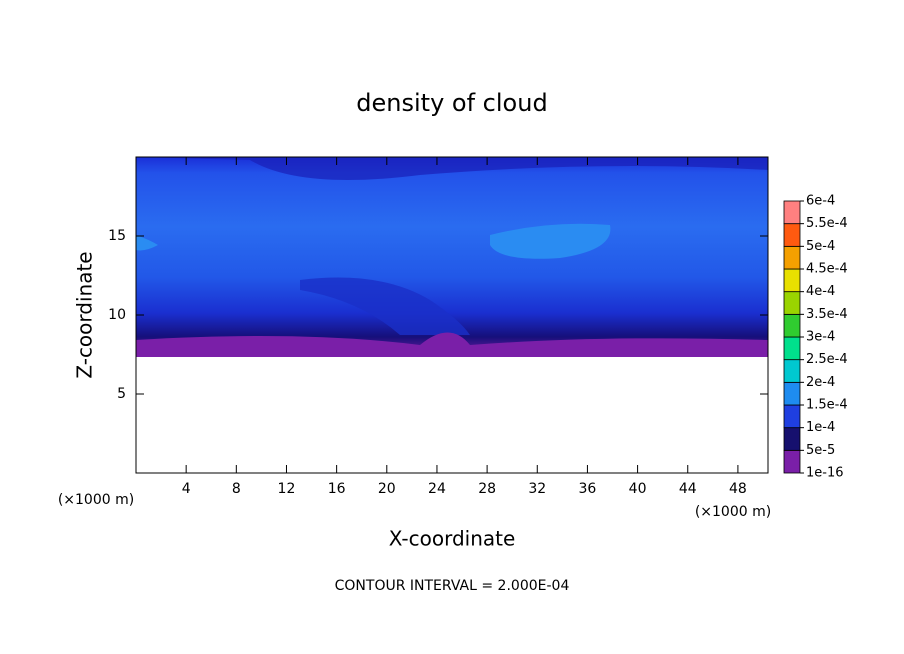 This screenshot has width=904, height=654. Describe the element at coordinates (820, 291) in the screenshot. I see `colorbar-label: 4e-4` at that location.